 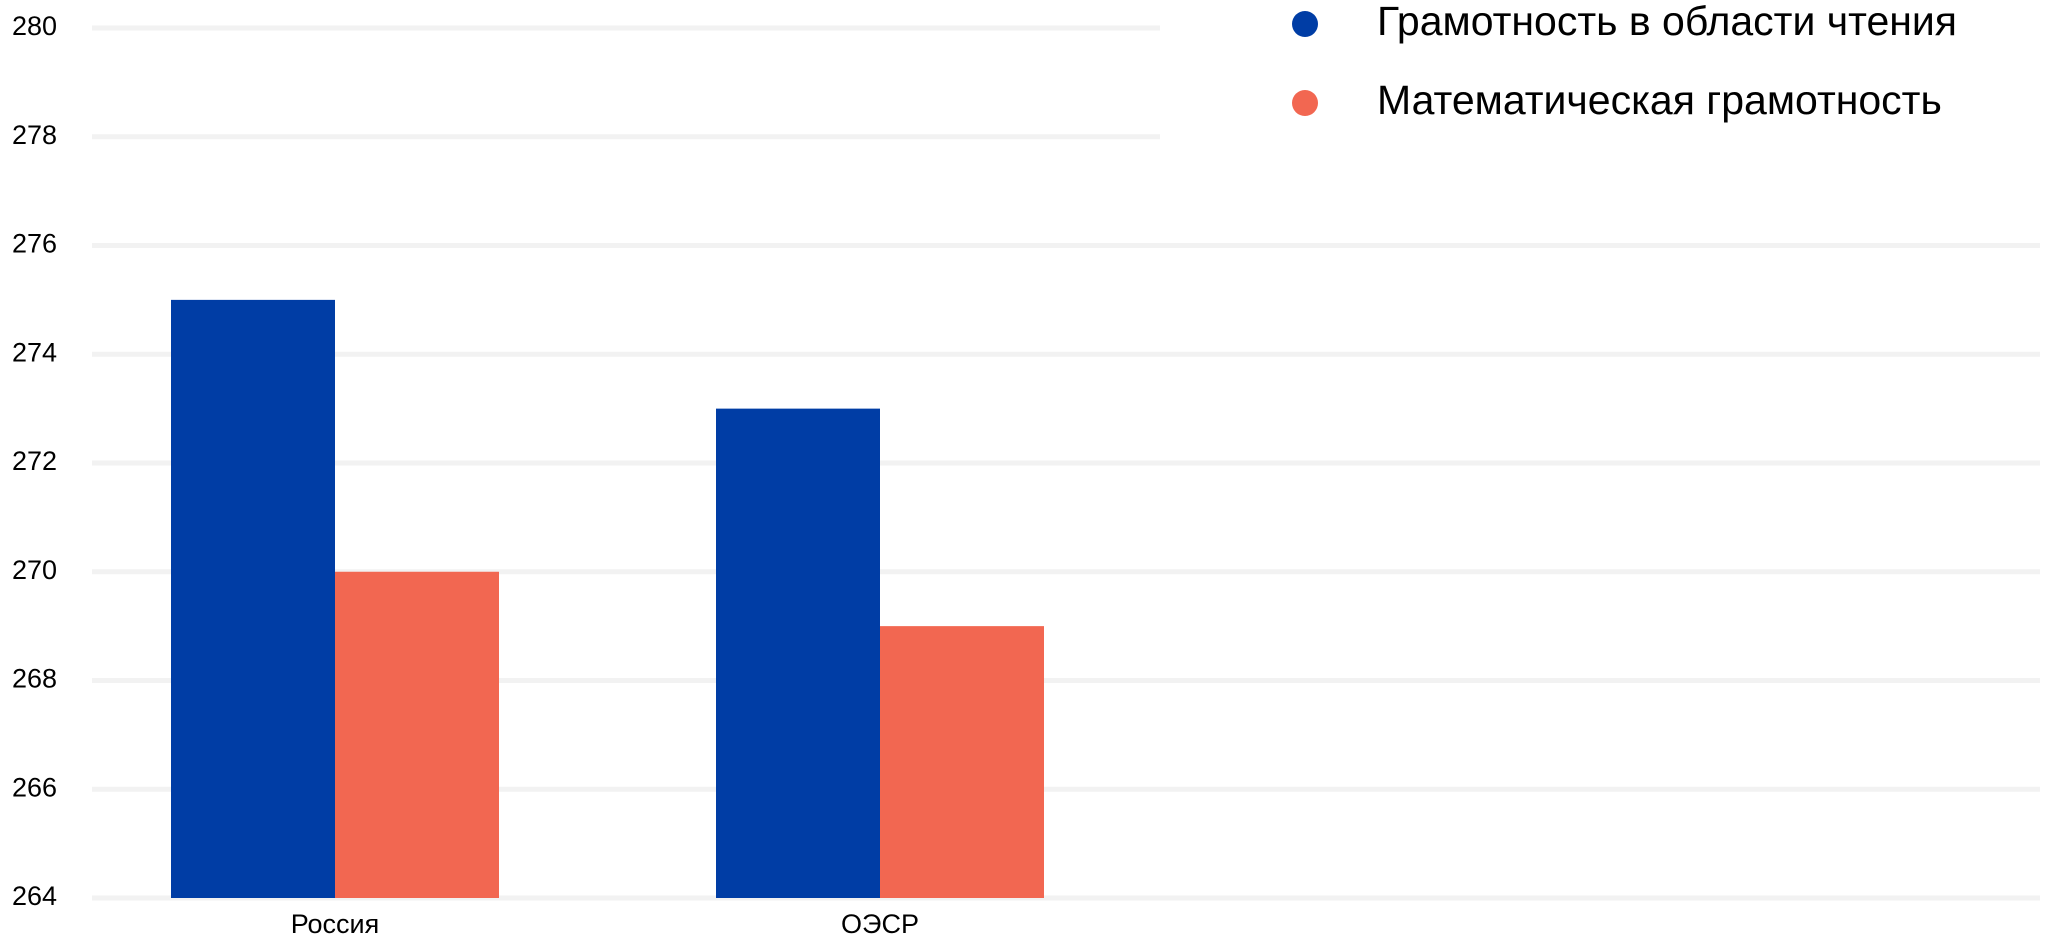 What do you see at coordinates (34, 352) in the screenshot?
I see `y-tick-label: 274` at bounding box center [34, 352].